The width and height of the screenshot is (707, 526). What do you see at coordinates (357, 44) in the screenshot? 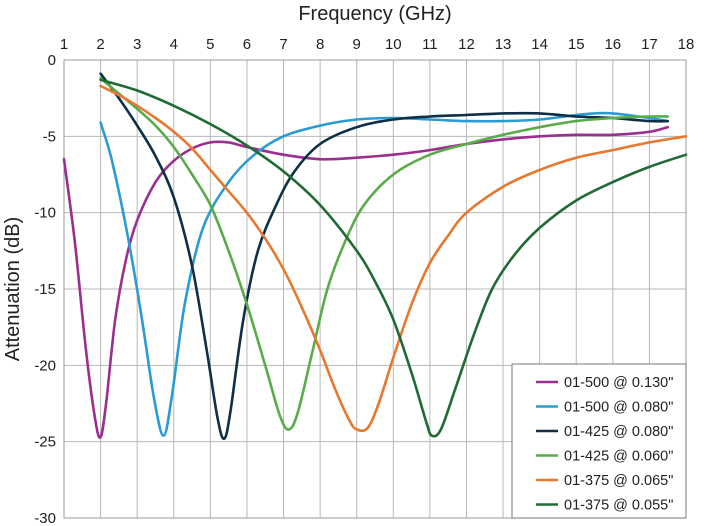
I see `x-tick-label: 9` at bounding box center [357, 44].